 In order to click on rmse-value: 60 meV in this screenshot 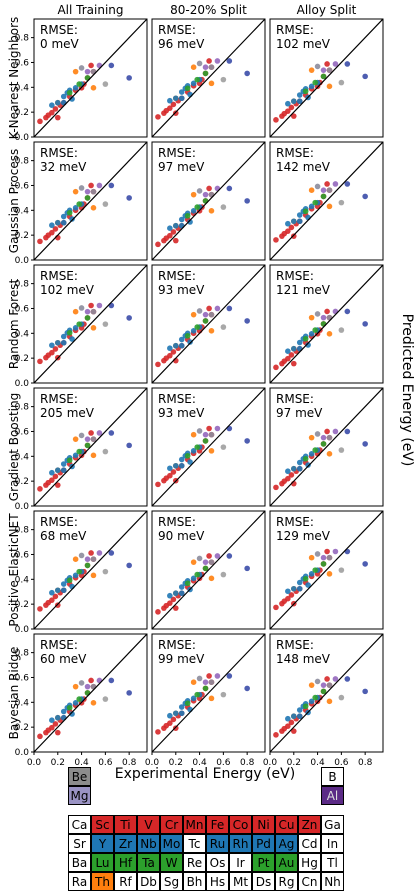, I will do `click(63, 659)`.